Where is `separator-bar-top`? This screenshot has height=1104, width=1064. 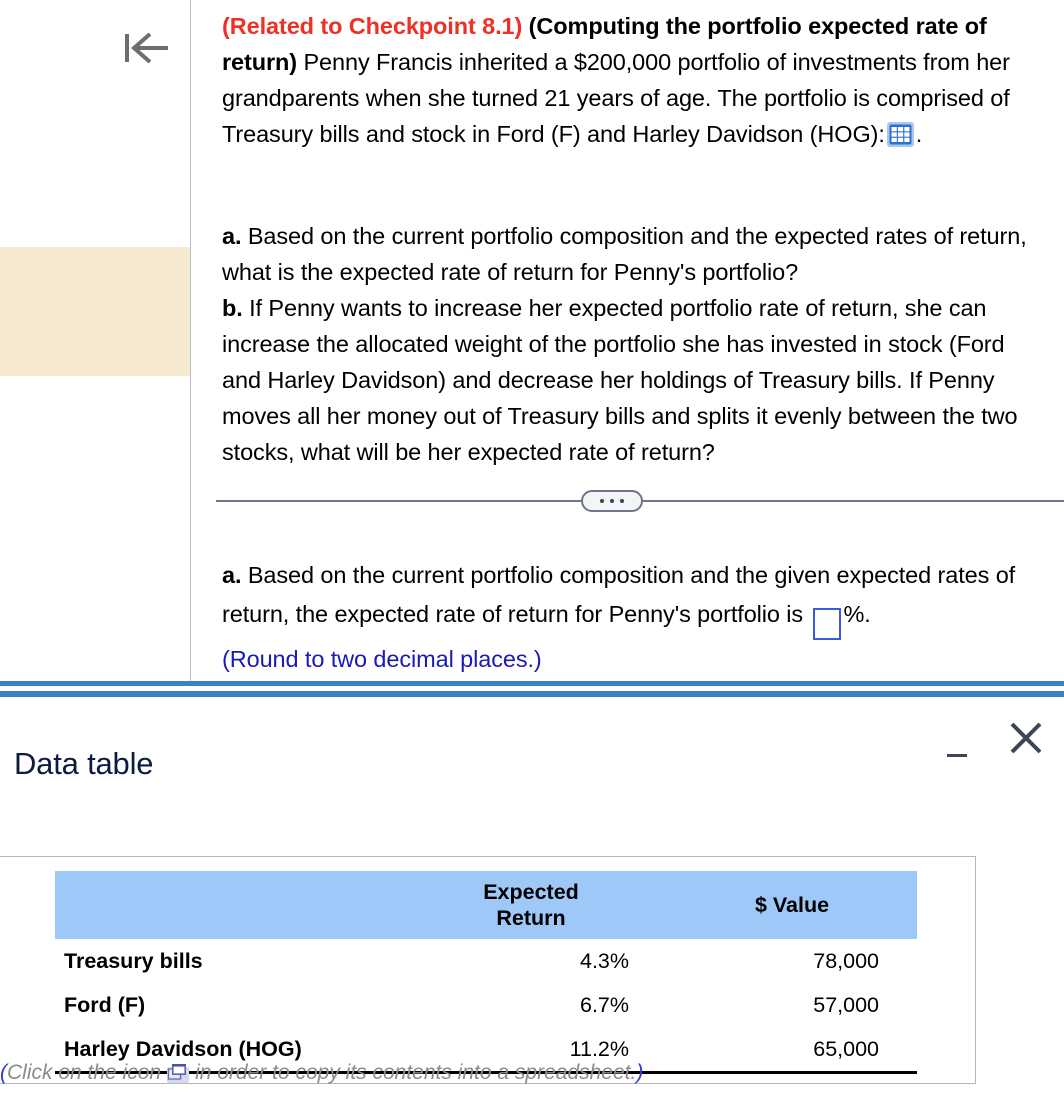 separator-bar-top is located at coordinates (532, 683).